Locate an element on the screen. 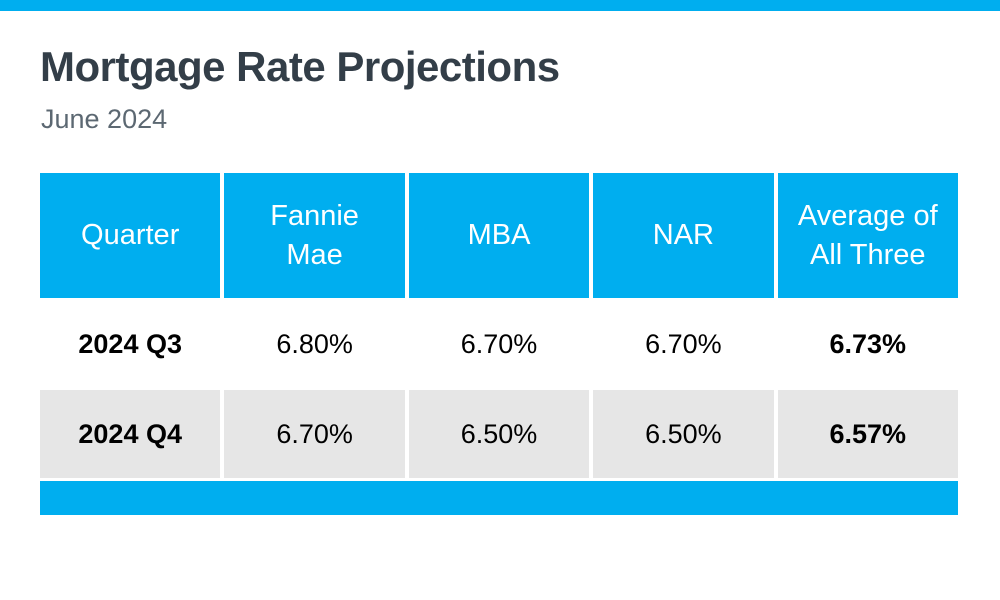 The image size is (1000, 600). column-header-nar: NAR is located at coordinates (683, 235).